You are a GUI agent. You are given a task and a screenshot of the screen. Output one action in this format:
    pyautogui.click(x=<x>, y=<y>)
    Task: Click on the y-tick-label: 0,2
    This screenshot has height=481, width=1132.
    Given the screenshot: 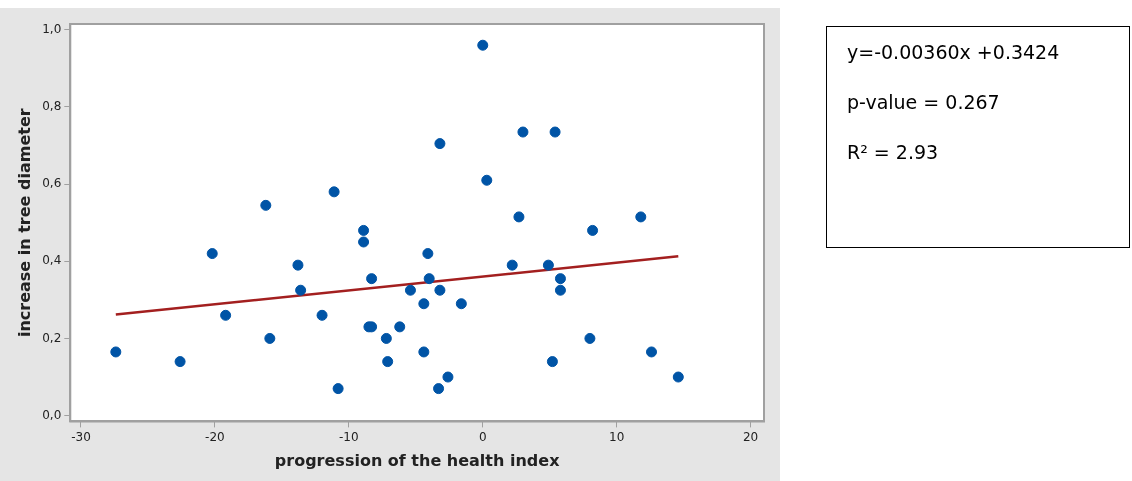 What is the action you would take?
    pyautogui.click(x=52, y=337)
    